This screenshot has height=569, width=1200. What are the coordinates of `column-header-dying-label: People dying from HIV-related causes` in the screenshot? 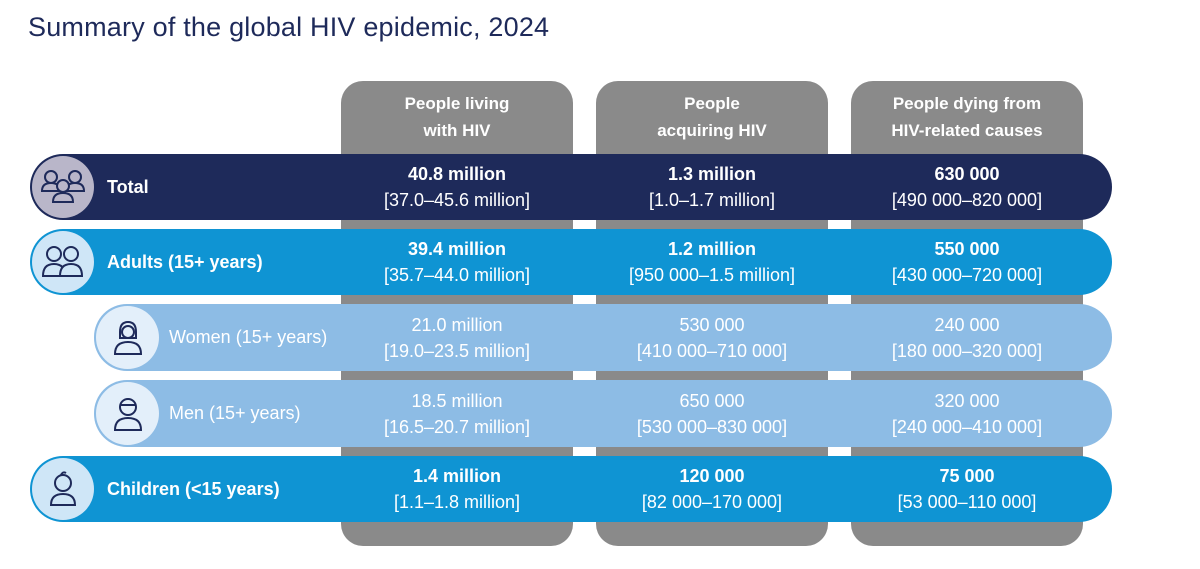 It's located at (967, 117).